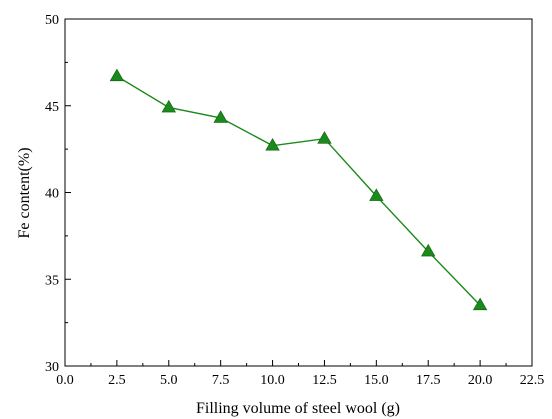  What do you see at coordinates (68, 192) in the screenshot?
I see `y-axis-ticks` at bounding box center [68, 192].